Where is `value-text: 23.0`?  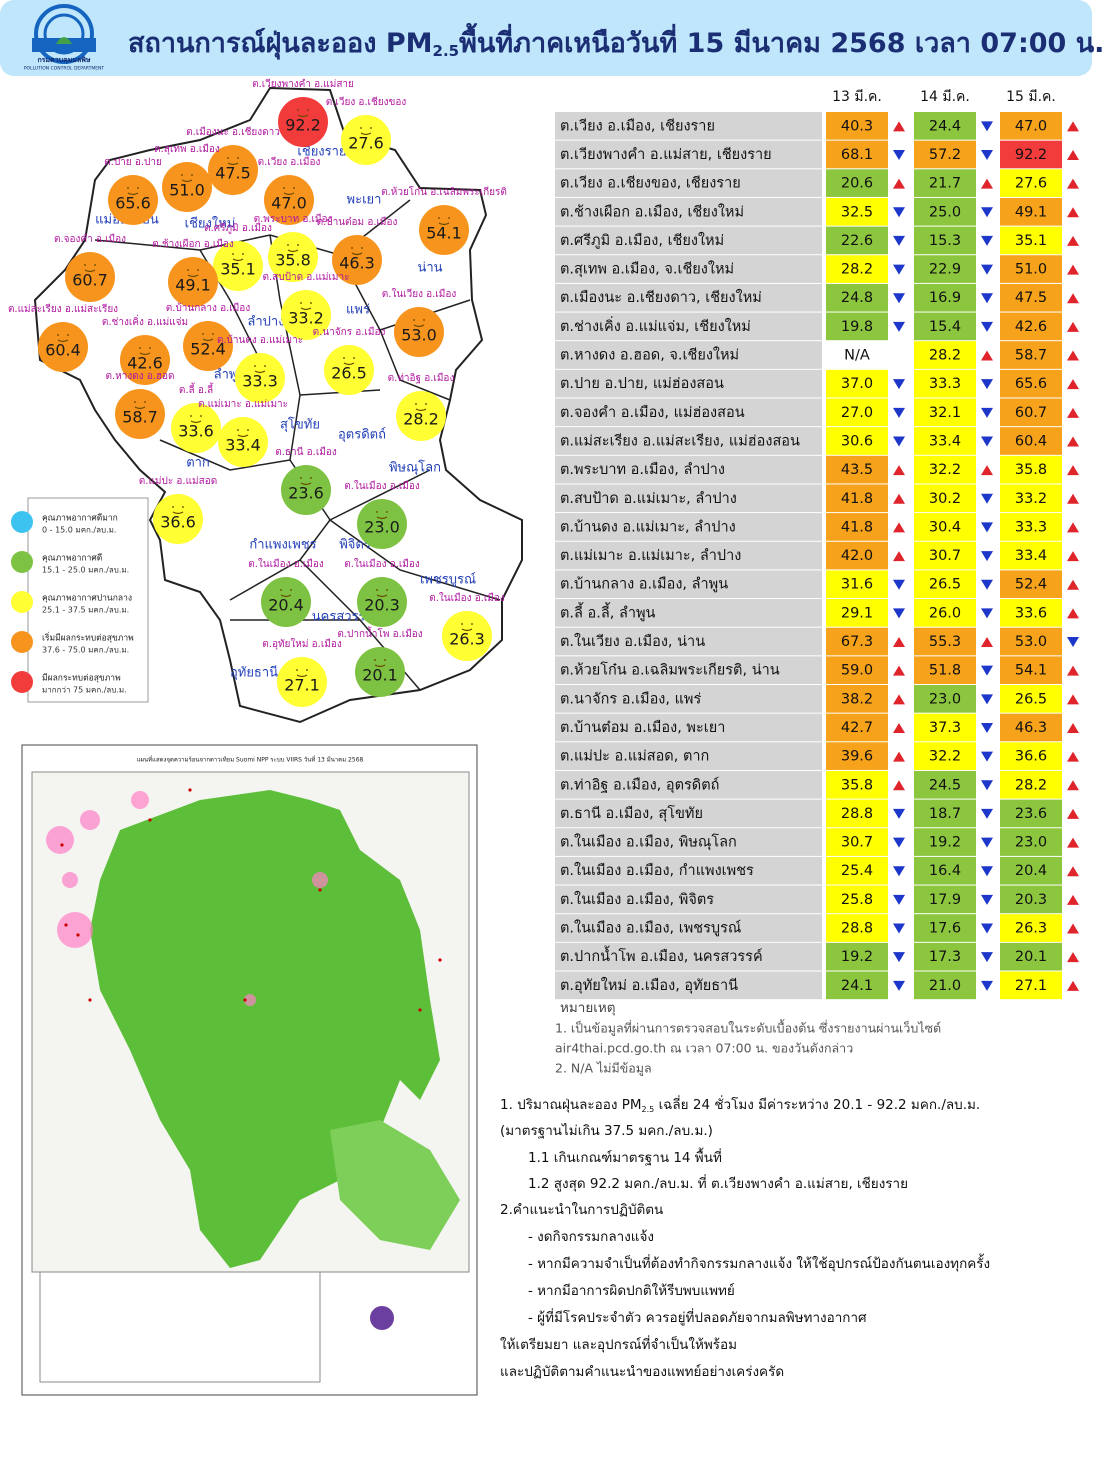
value-text: 23.0 is located at coordinates (1031, 843).